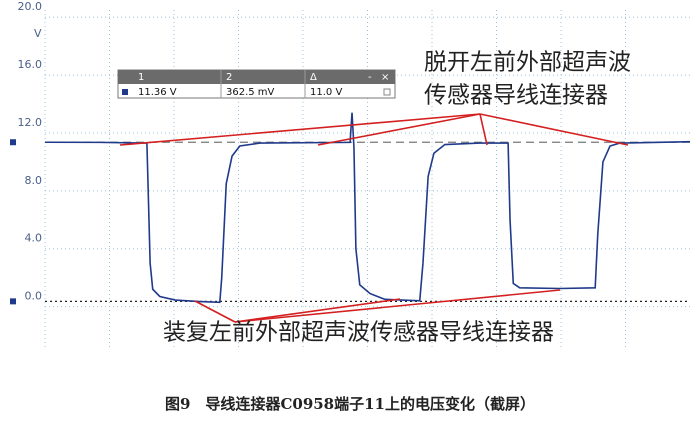 The width and height of the screenshot is (700, 431). What do you see at coordinates (141, 77) in the screenshot?
I see `readout-header: 1` at bounding box center [141, 77].